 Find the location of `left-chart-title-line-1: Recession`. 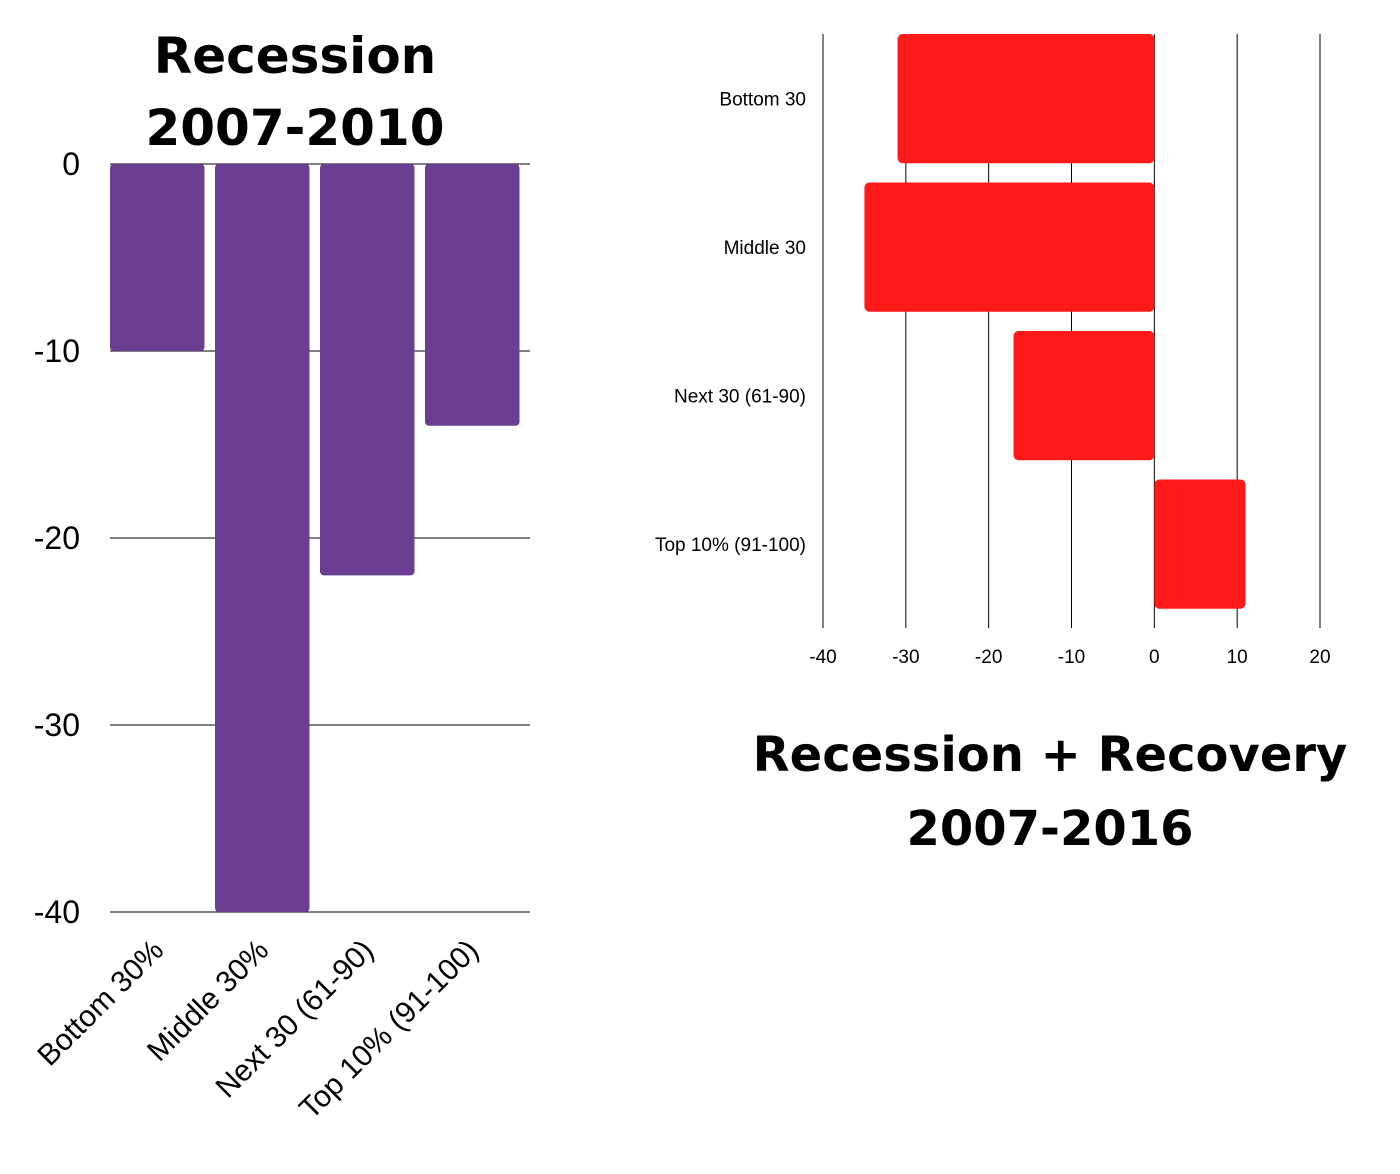

left-chart-title-line-1: Recession is located at coordinates (295, 56).